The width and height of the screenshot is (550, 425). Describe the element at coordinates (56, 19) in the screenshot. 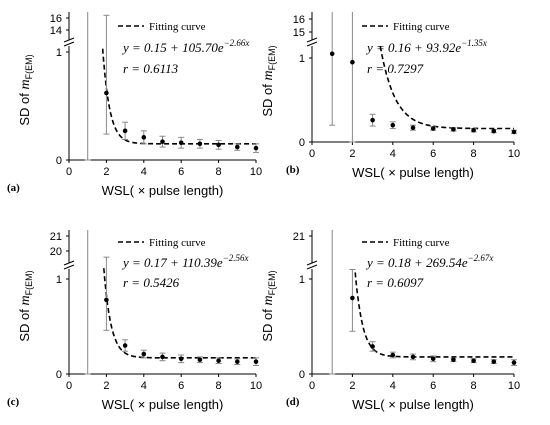

I see `y-tick-label: 16` at that location.